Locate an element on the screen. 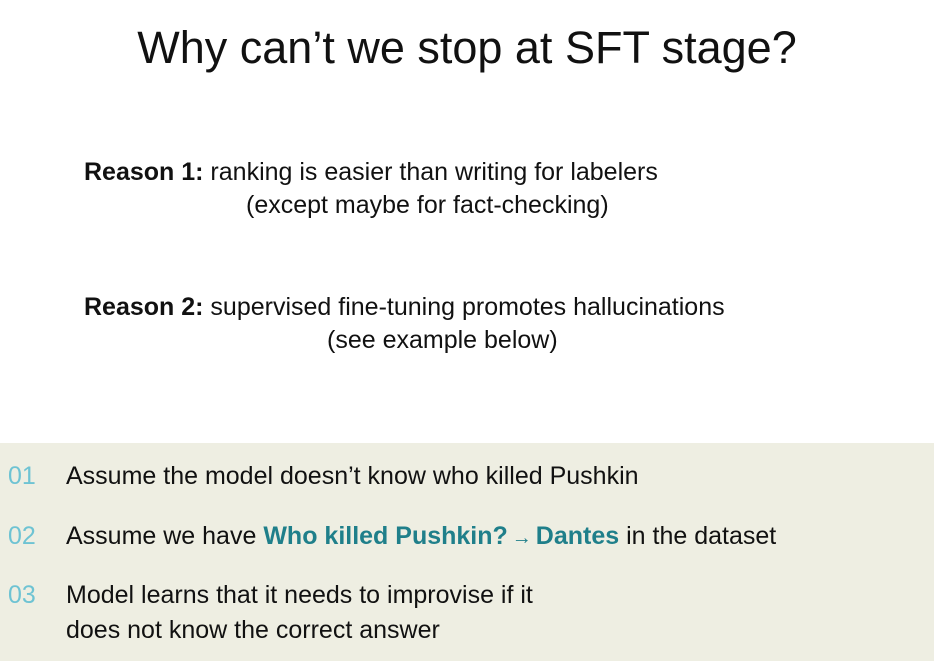 Image resolution: width=934 pixels, height=661 pixels. arrow-icon: → is located at coordinates (521, 538).